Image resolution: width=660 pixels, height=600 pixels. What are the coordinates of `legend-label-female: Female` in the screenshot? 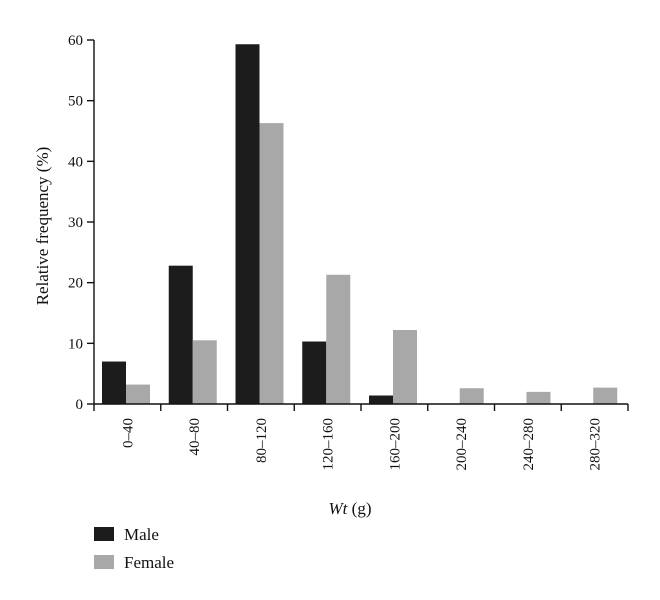 It's located at (149, 562).